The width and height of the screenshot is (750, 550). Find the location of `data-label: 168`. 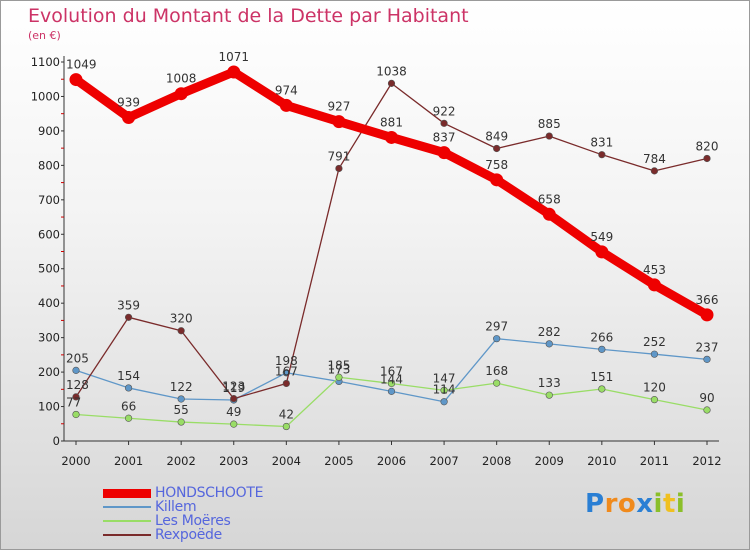

data-label: 168 is located at coordinates (496, 371).